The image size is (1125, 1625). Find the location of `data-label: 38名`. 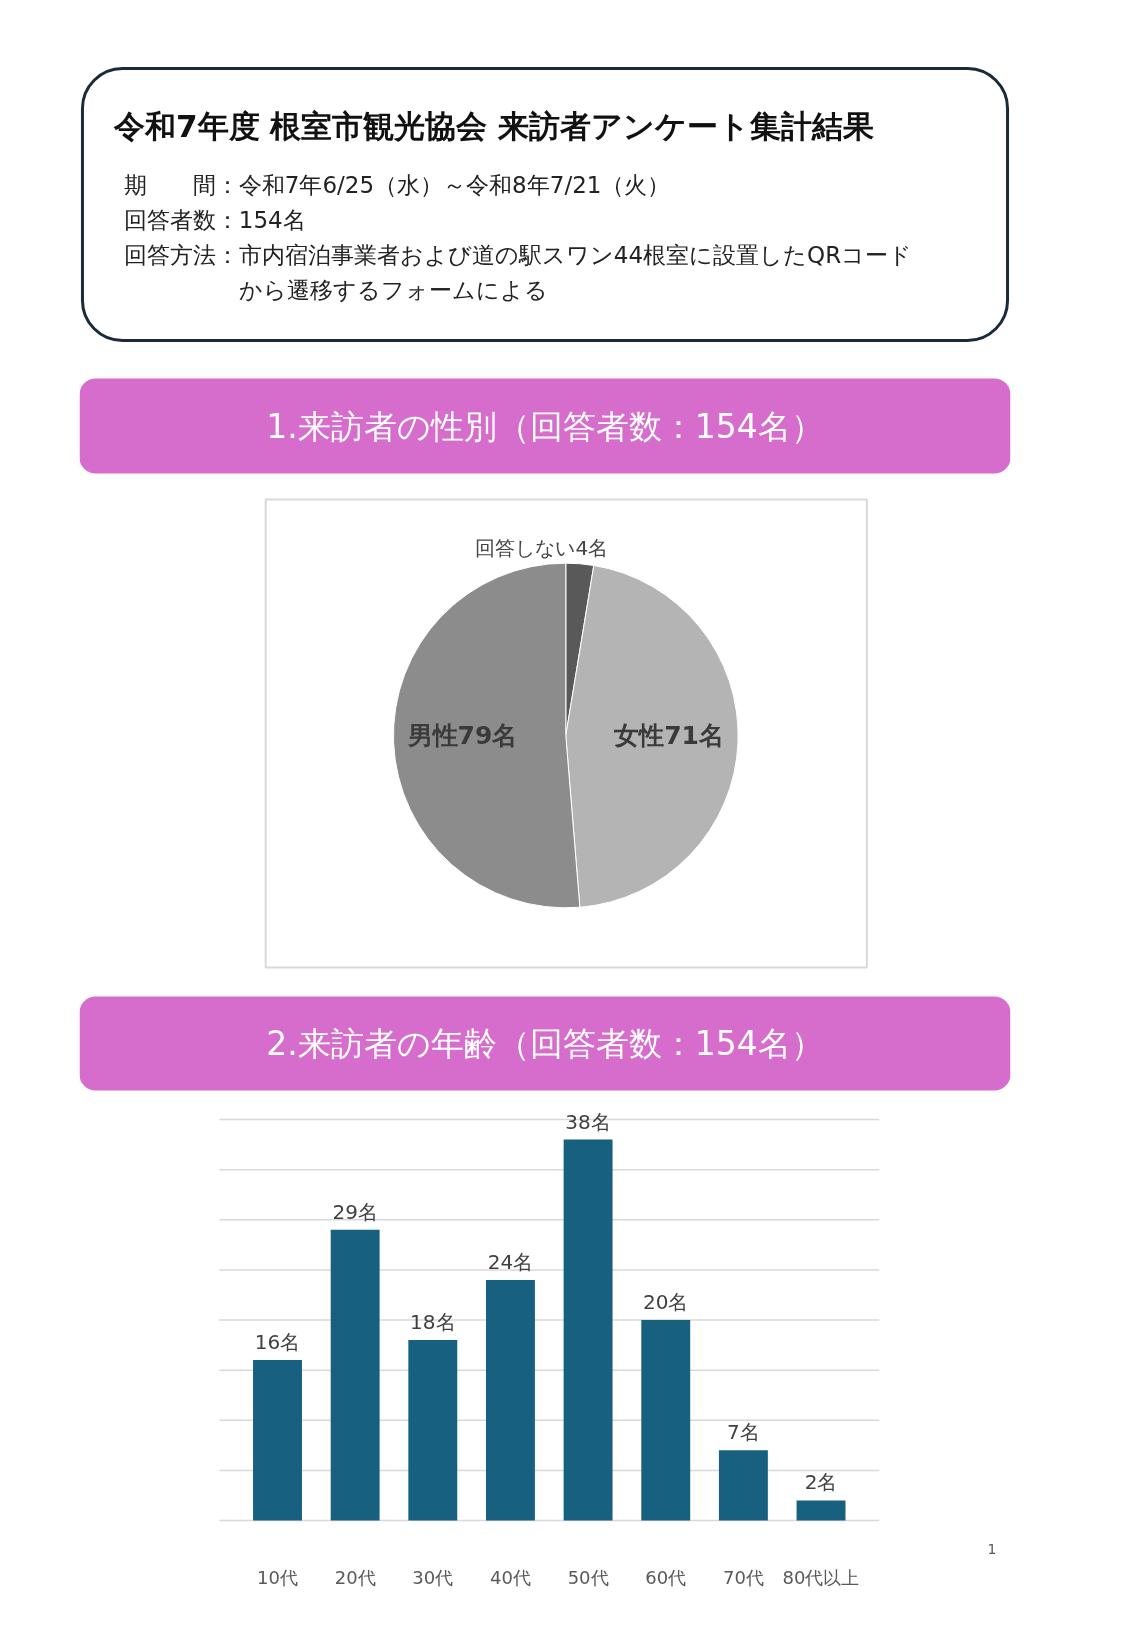

data-label: 38名 is located at coordinates (588, 1121).